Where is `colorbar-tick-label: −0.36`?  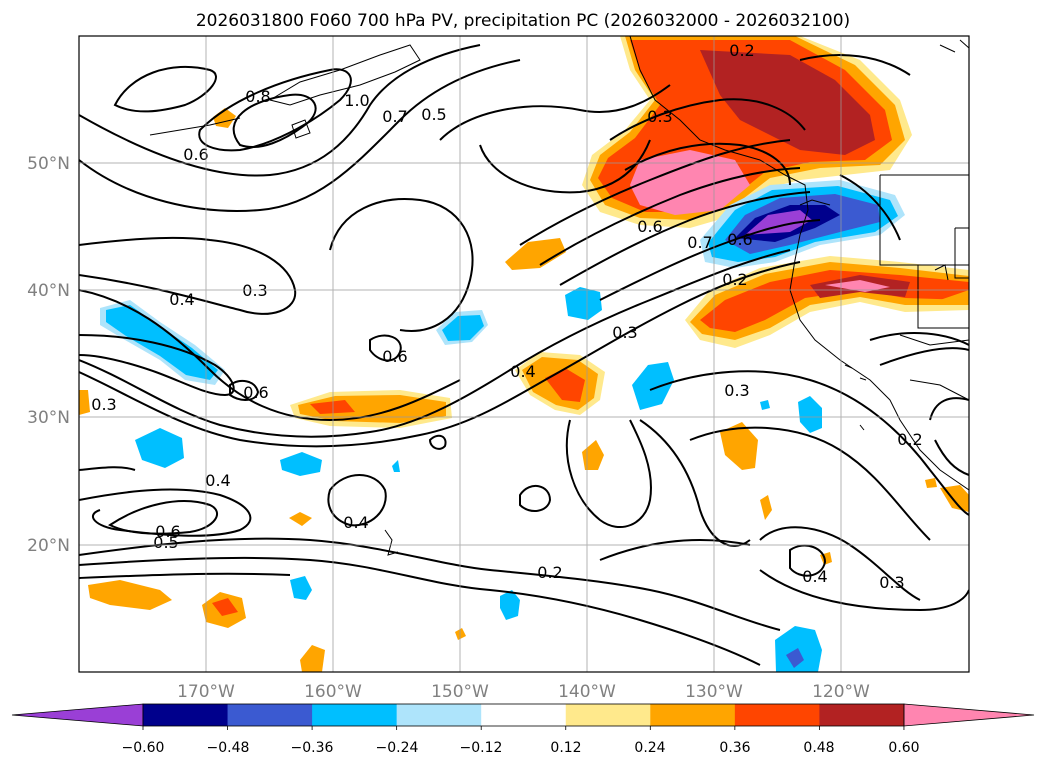
colorbar-tick-label: −0.36 is located at coordinates (312, 748).